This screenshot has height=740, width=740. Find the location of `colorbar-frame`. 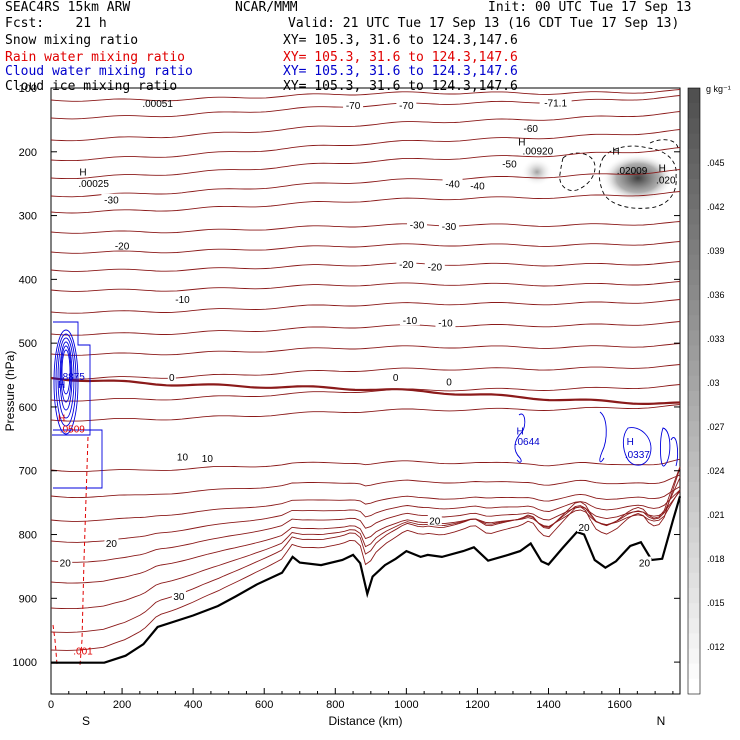

colorbar-frame is located at coordinates (694, 391).